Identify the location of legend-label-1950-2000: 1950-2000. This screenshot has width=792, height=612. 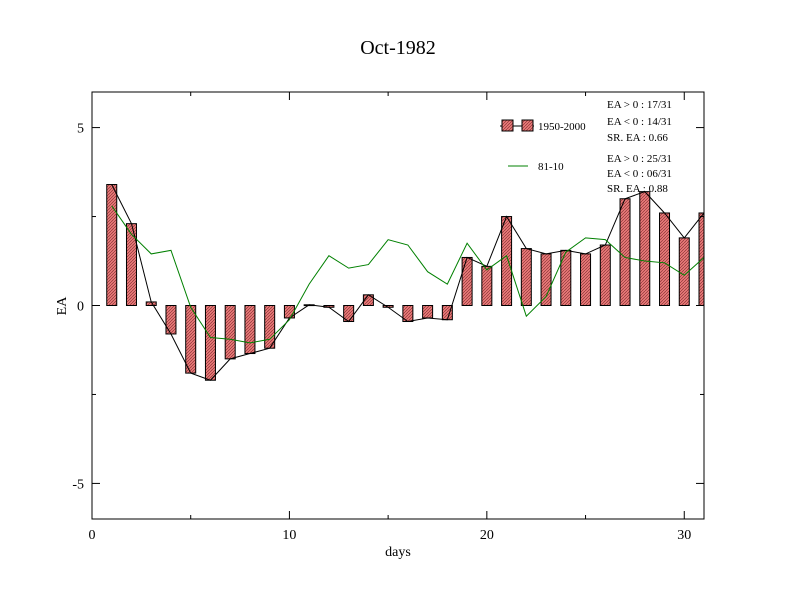
(562, 127).